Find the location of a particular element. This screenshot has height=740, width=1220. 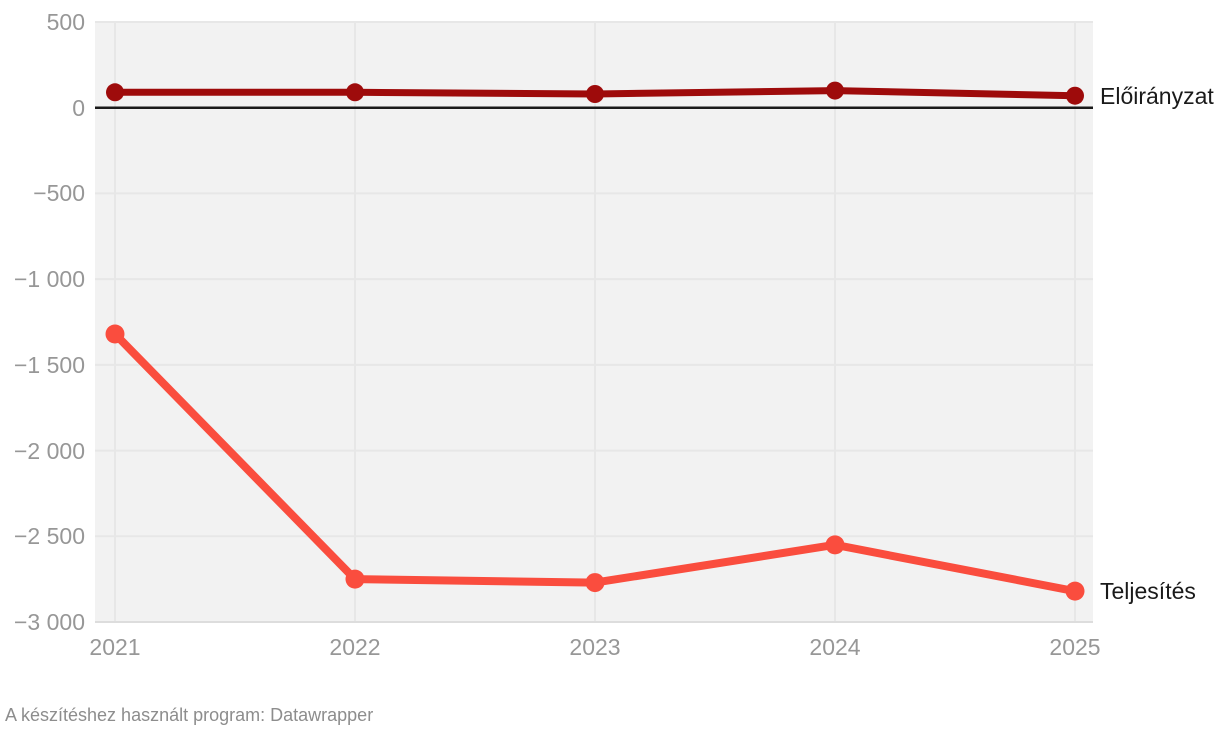

y-tick-label: −2 500 is located at coordinates (49, 536).